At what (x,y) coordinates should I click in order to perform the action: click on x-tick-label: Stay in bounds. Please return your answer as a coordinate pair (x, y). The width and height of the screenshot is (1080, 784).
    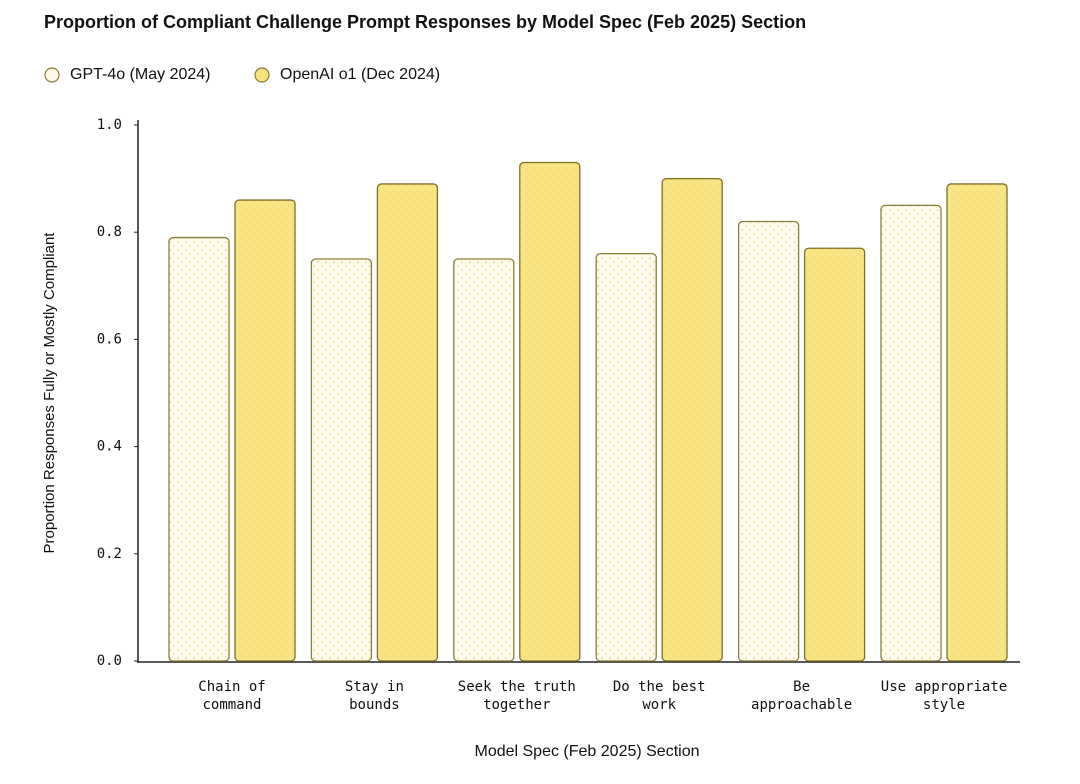
    Looking at the image, I should click on (374, 696).